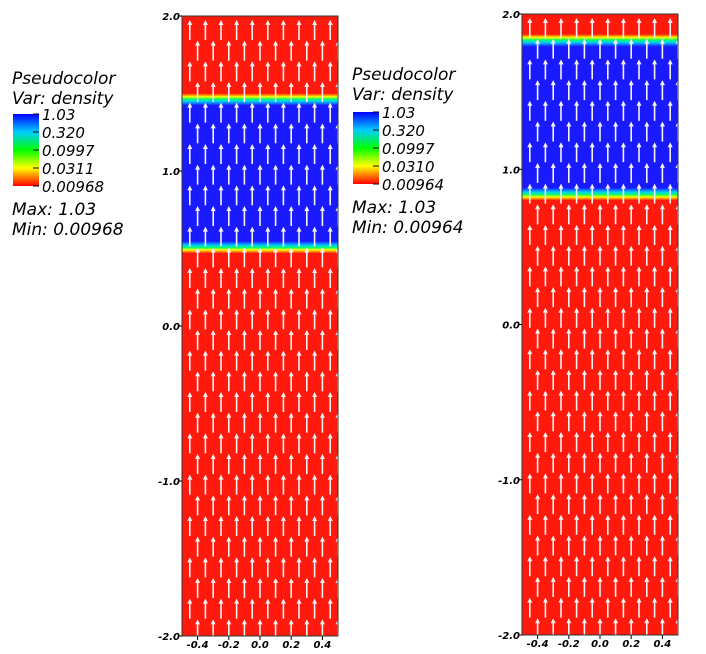 This screenshot has width=706, height=654. What do you see at coordinates (58, 115) in the screenshot?
I see `legend-1-level-0: 1.03` at bounding box center [58, 115].